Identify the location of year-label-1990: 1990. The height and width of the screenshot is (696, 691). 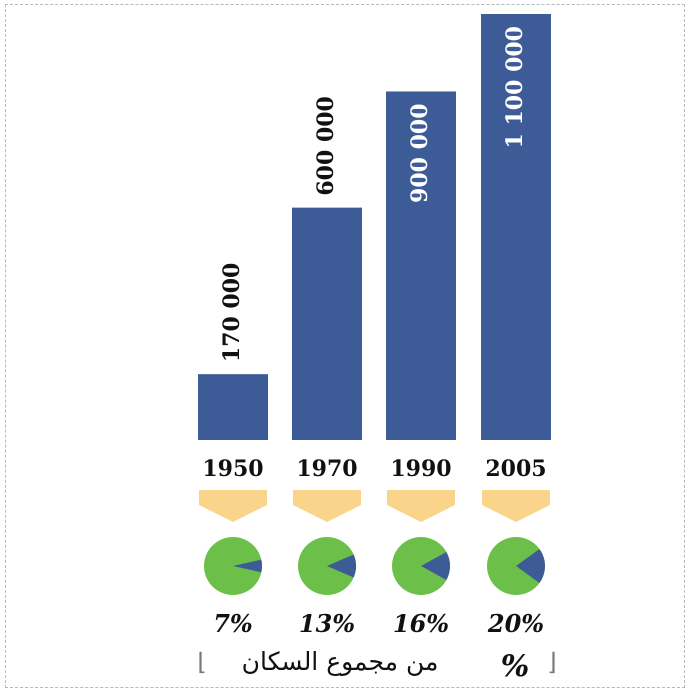
(420, 469).